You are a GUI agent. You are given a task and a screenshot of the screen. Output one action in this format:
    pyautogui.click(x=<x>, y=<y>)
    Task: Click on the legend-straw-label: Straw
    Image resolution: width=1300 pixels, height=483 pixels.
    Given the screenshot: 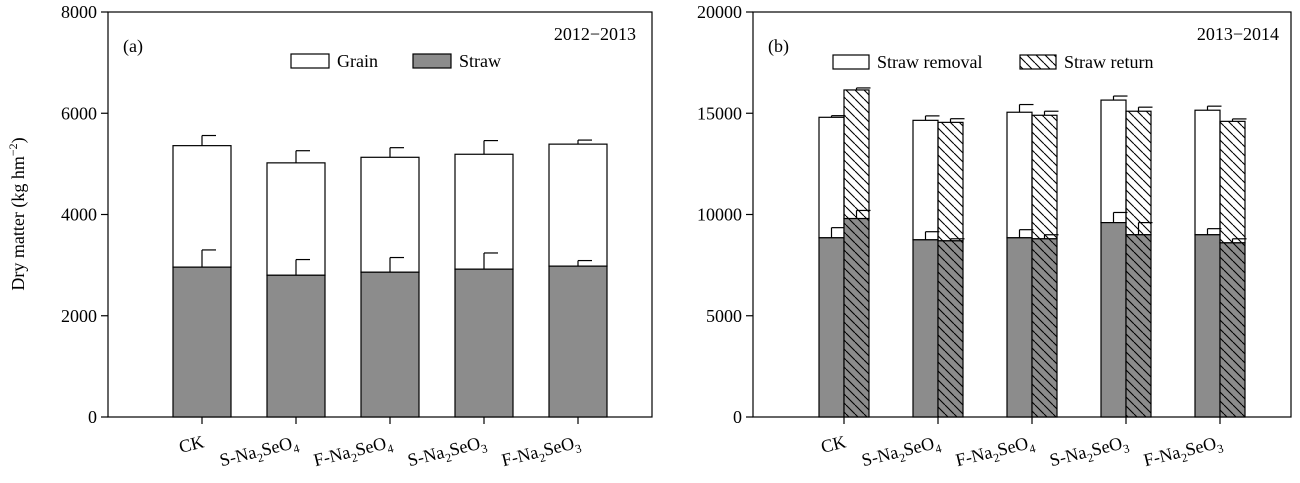 What is the action you would take?
    pyautogui.click(x=480, y=61)
    